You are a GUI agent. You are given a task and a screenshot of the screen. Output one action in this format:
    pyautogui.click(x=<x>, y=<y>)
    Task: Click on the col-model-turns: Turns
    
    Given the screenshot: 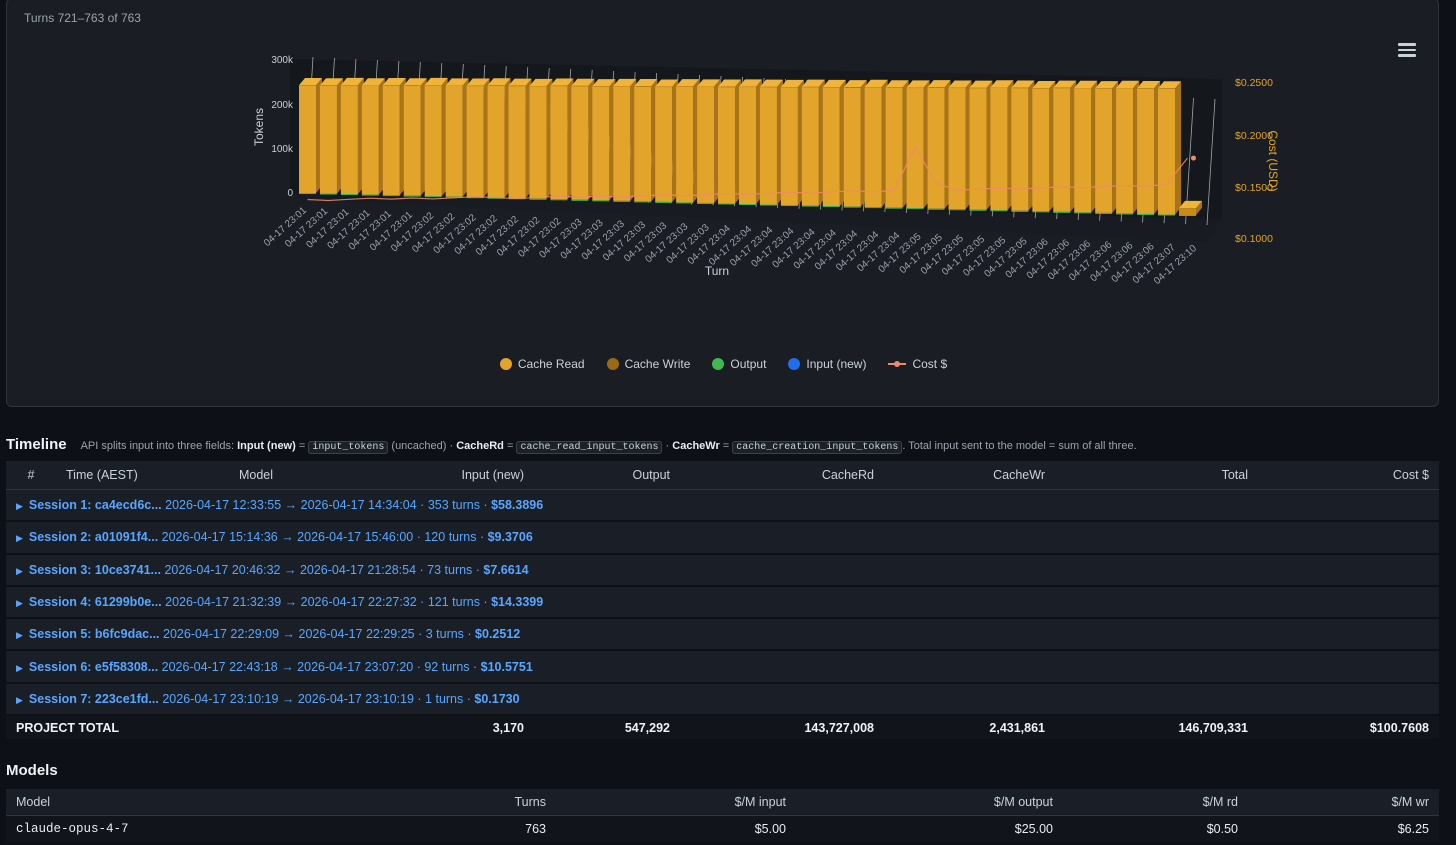 What is the action you would take?
    pyautogui.click(x=446, y=802)
    